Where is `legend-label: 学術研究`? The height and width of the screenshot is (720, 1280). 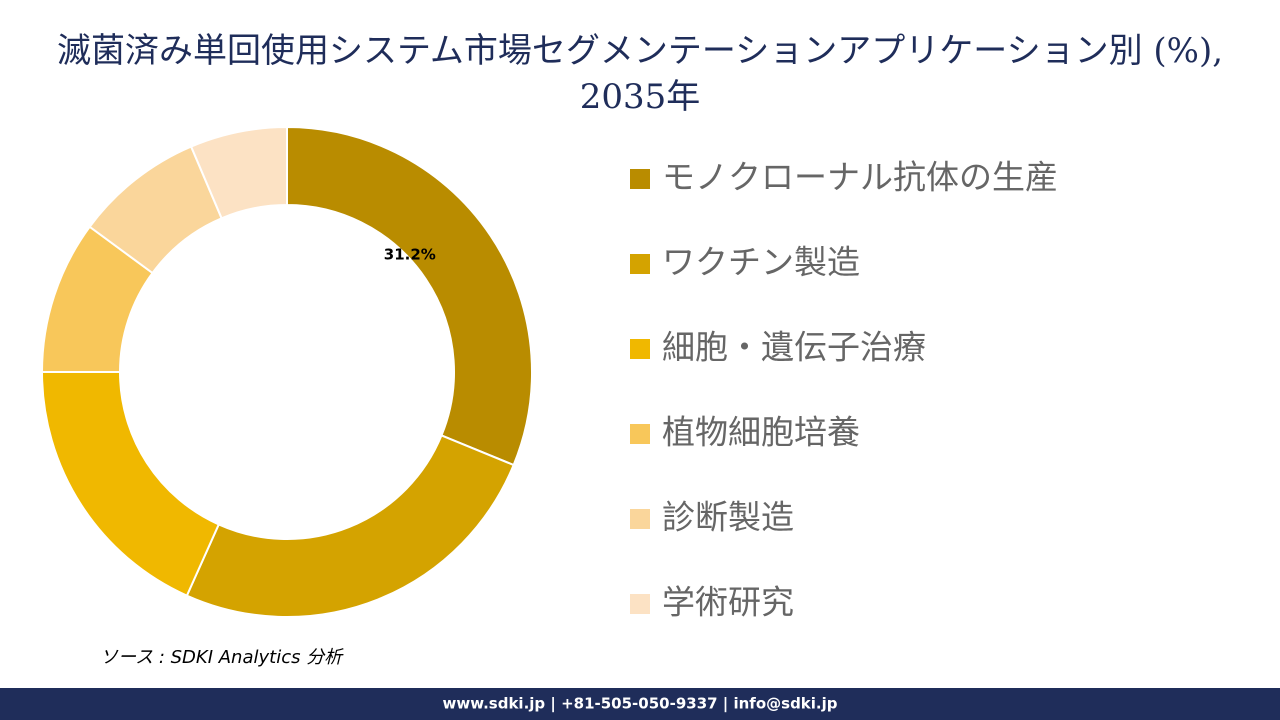 legend-label: 学術研究 is located at coordinates (728, 602).